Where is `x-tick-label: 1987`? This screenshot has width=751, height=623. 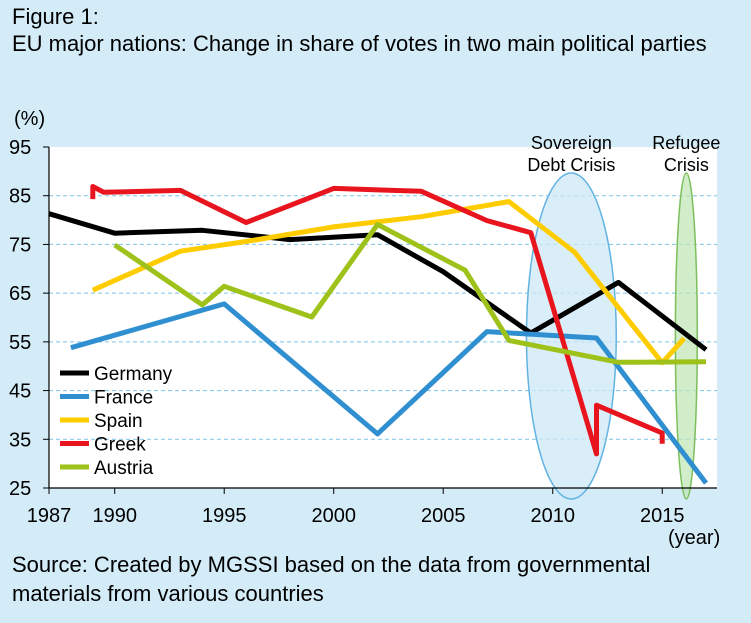
x-tick-label: 1987 is located at coordinates (49, 516).